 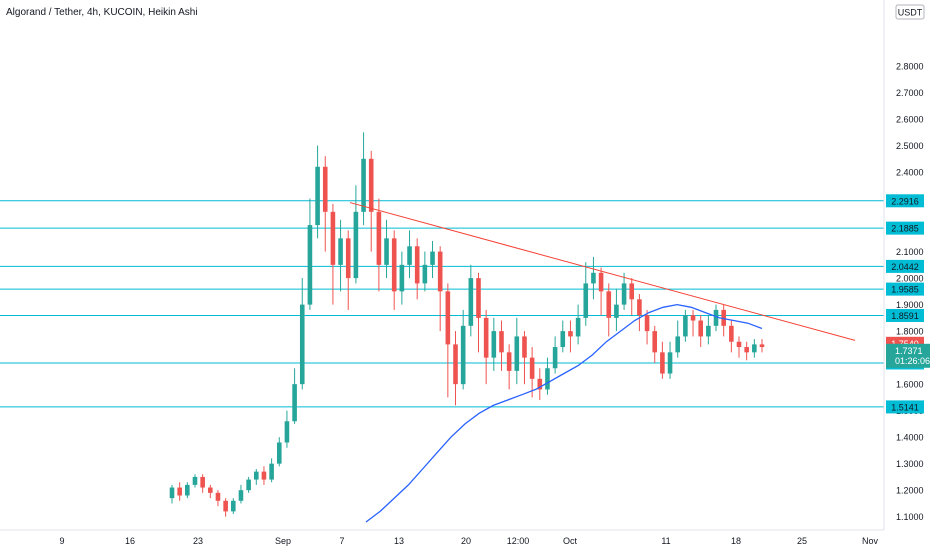 I want to click on price-tick-label: 2.4000, so click(x=910, y=173).